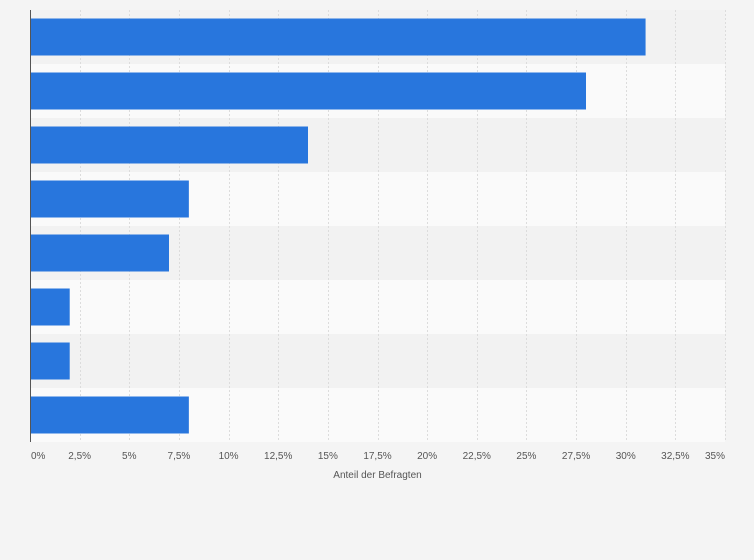 The image size is (754, 560). I want to click on x-tick-label: 35%, so click(715, 456).